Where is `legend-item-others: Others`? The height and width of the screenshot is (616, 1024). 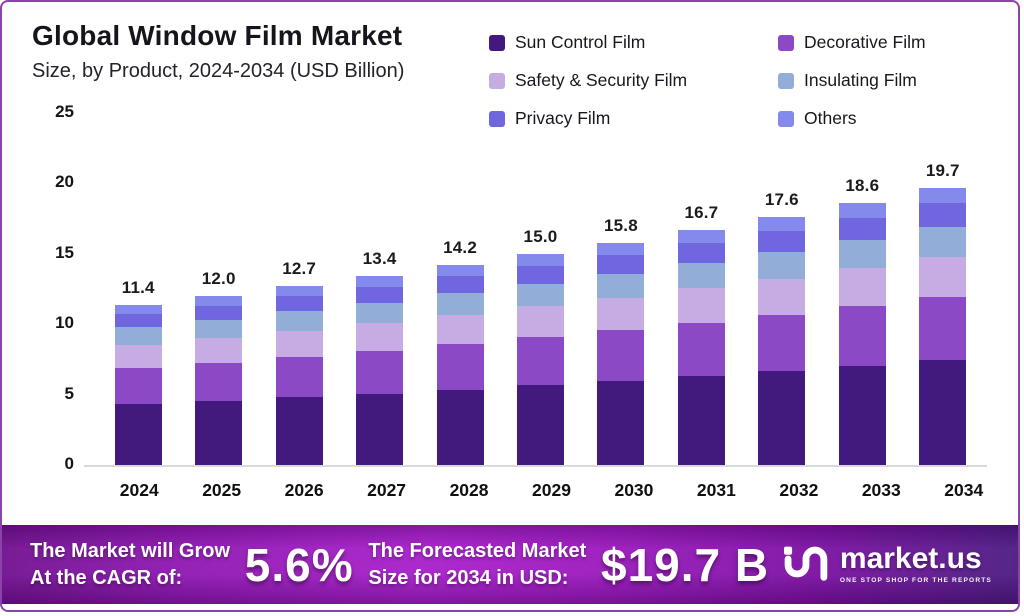 legend-item-others: Others is located at coordinates (852, 118).